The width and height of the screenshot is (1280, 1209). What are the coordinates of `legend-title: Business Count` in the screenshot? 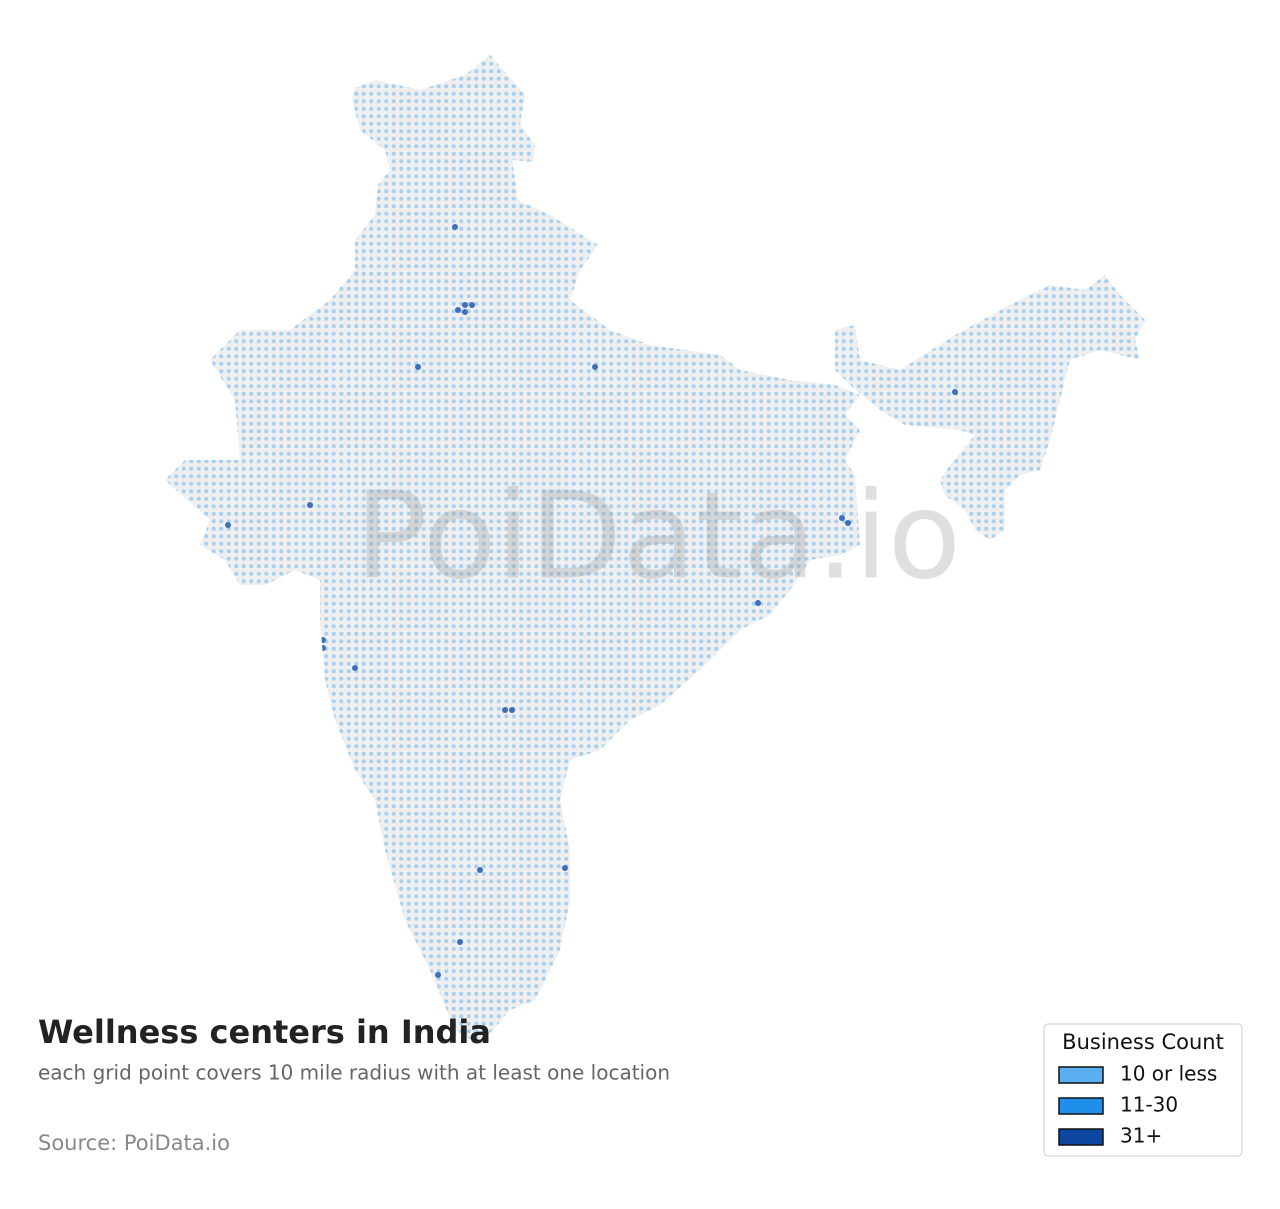 It's located at (1143, 1042).